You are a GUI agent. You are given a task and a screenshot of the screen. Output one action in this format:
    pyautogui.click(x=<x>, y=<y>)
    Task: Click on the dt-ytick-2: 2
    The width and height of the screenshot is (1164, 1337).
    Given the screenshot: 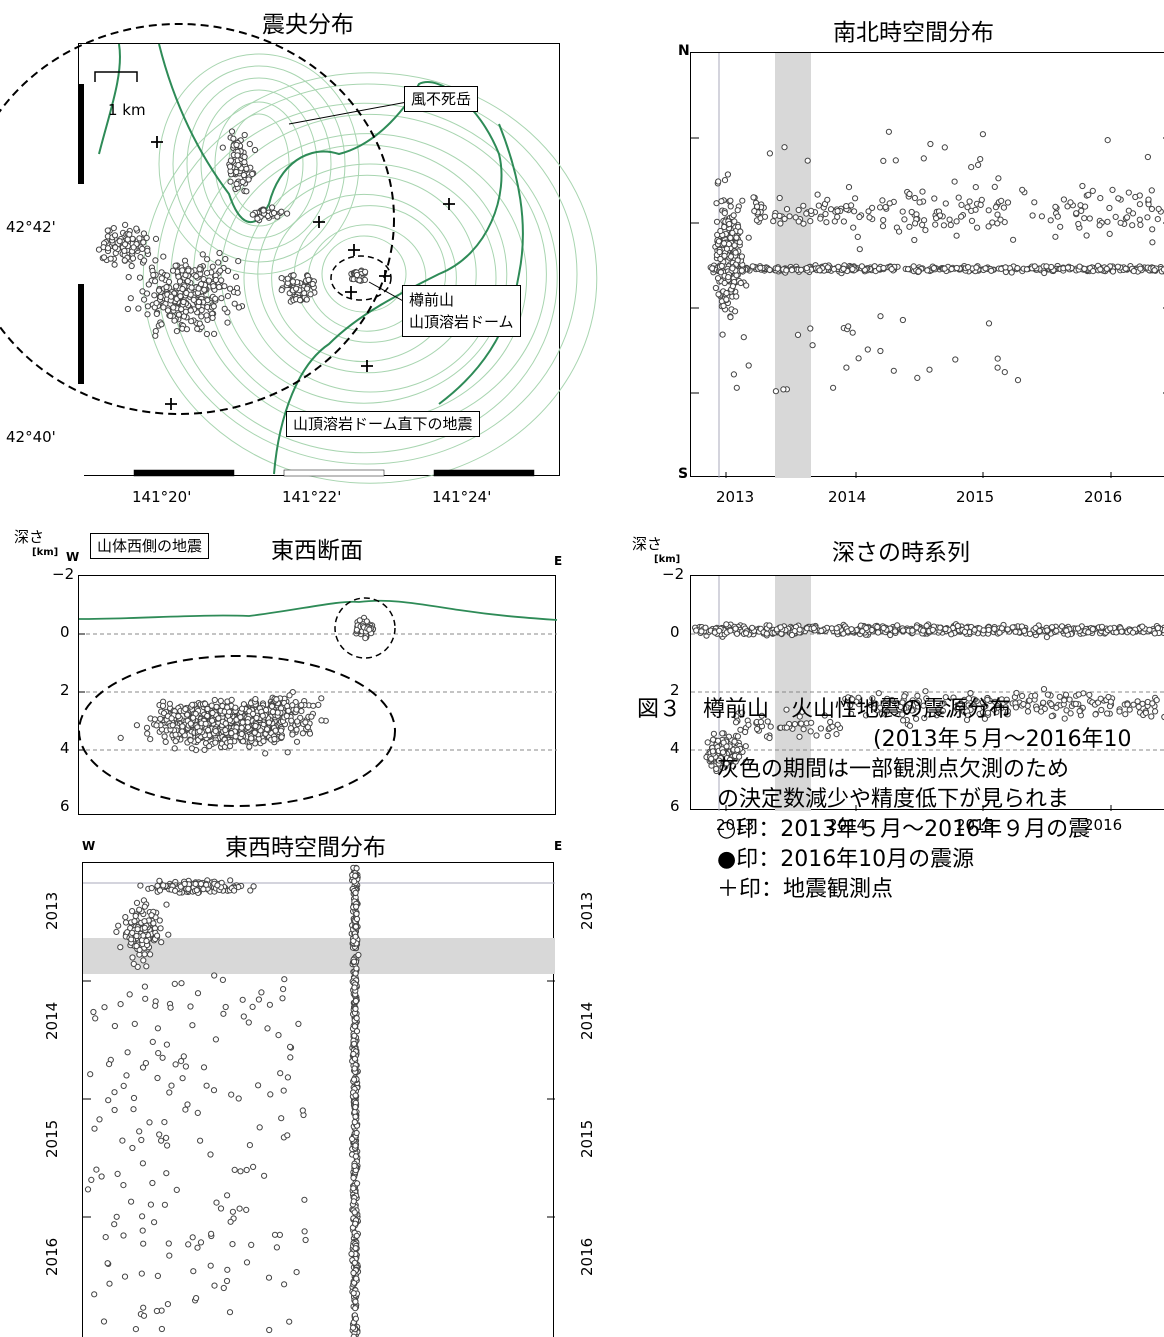 What is the action you would take?
    pyautogui.click(x=675, y=690)
    